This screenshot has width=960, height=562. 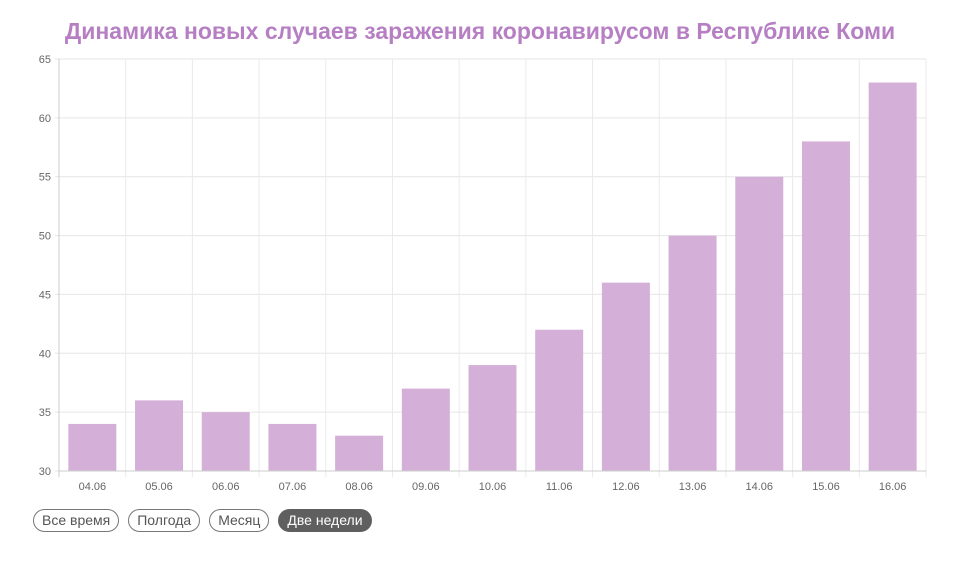 What do you see at coordinates (45, 295) in the screenshot?
I see `y-tick-label: 45` at bounding box center [45, 295].